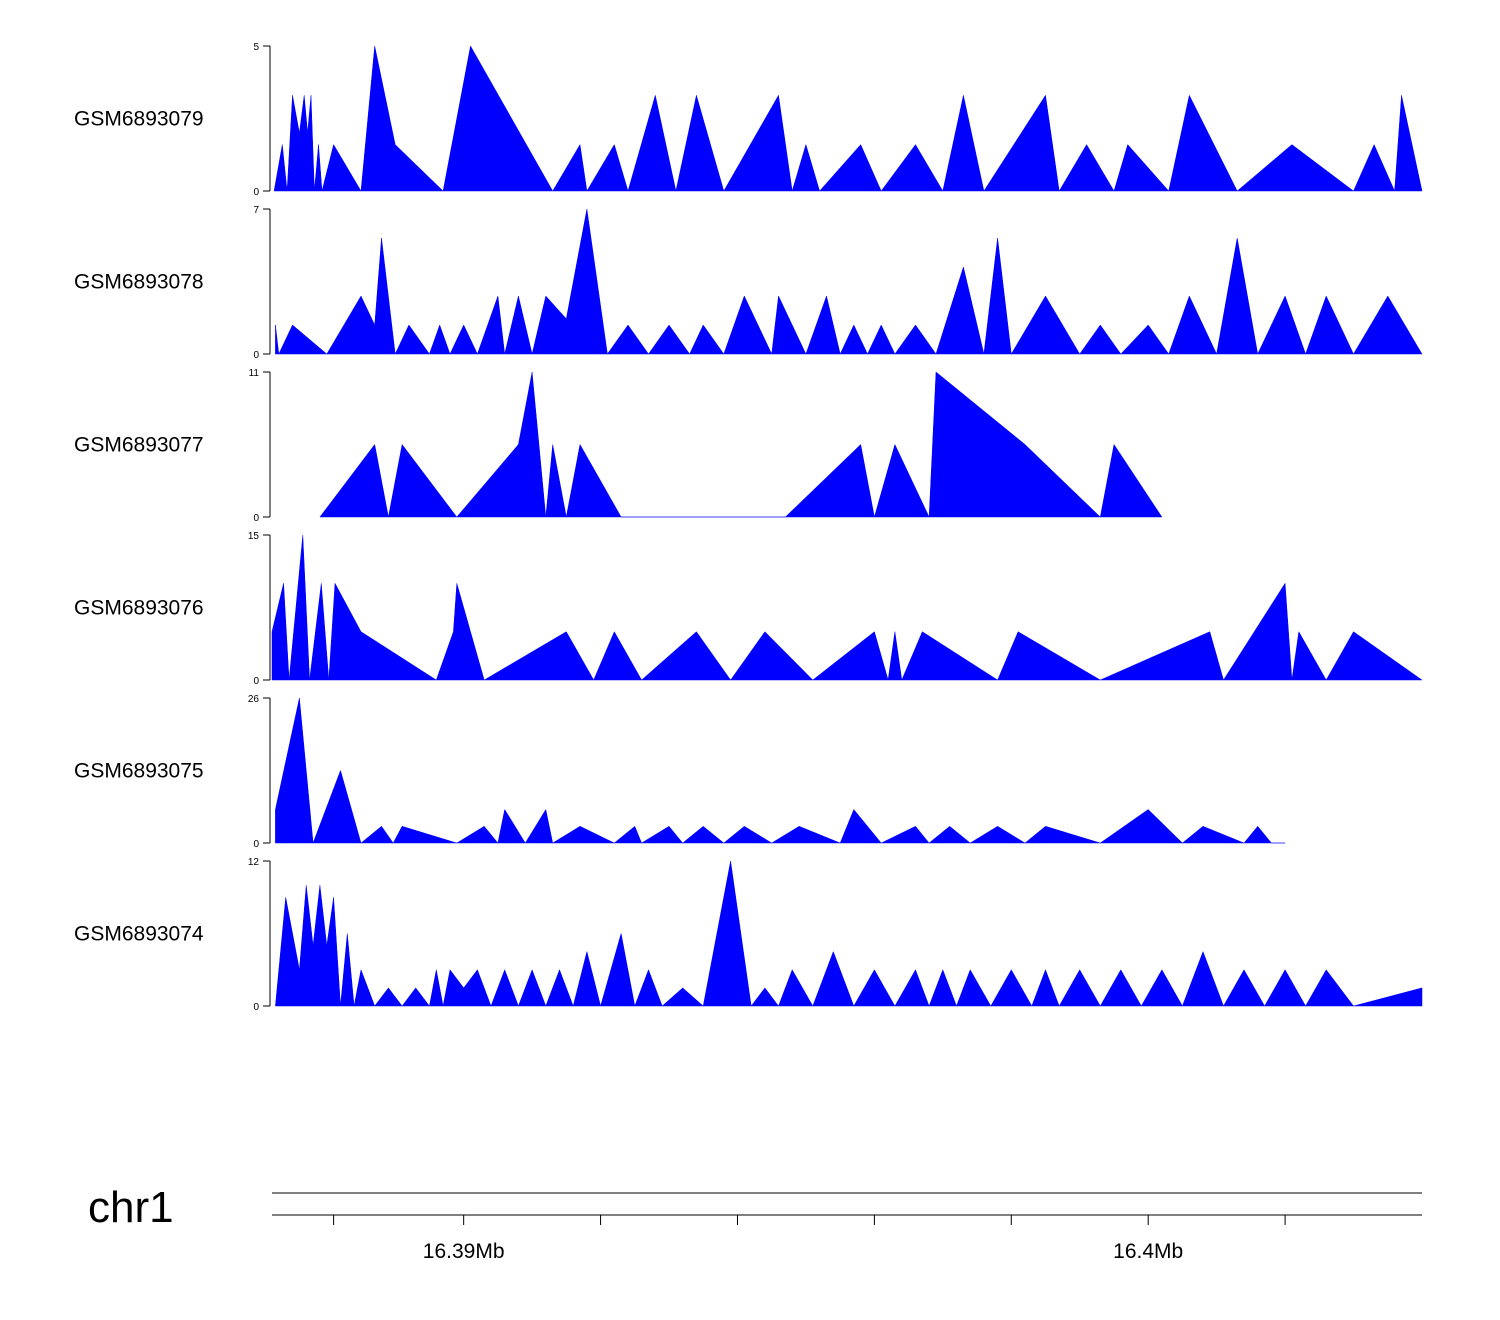 Image resolution: width=1500 pixels, height=1320 pixels. Describe the element at coordinates (139, 934) in the screenshot. I see `track-label: GSM6893074` at that location.